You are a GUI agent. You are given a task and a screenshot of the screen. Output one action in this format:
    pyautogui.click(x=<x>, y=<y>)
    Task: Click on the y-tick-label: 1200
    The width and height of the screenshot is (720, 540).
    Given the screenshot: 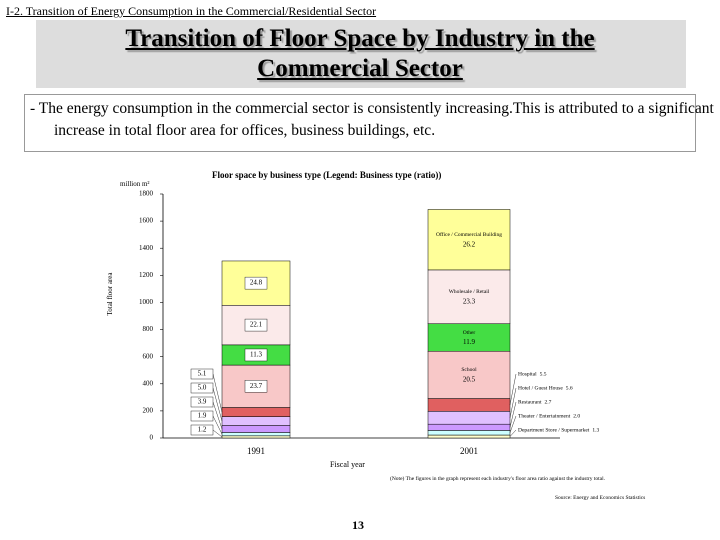 What is the action you would take?
    pyautogui.click(x=146, y=275)
    